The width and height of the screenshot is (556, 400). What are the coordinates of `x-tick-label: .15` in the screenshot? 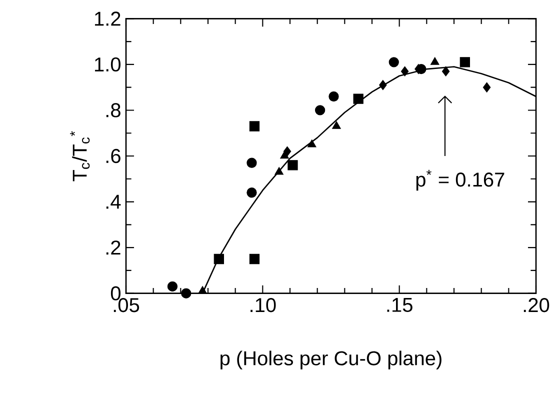 It's located at (399, 305).